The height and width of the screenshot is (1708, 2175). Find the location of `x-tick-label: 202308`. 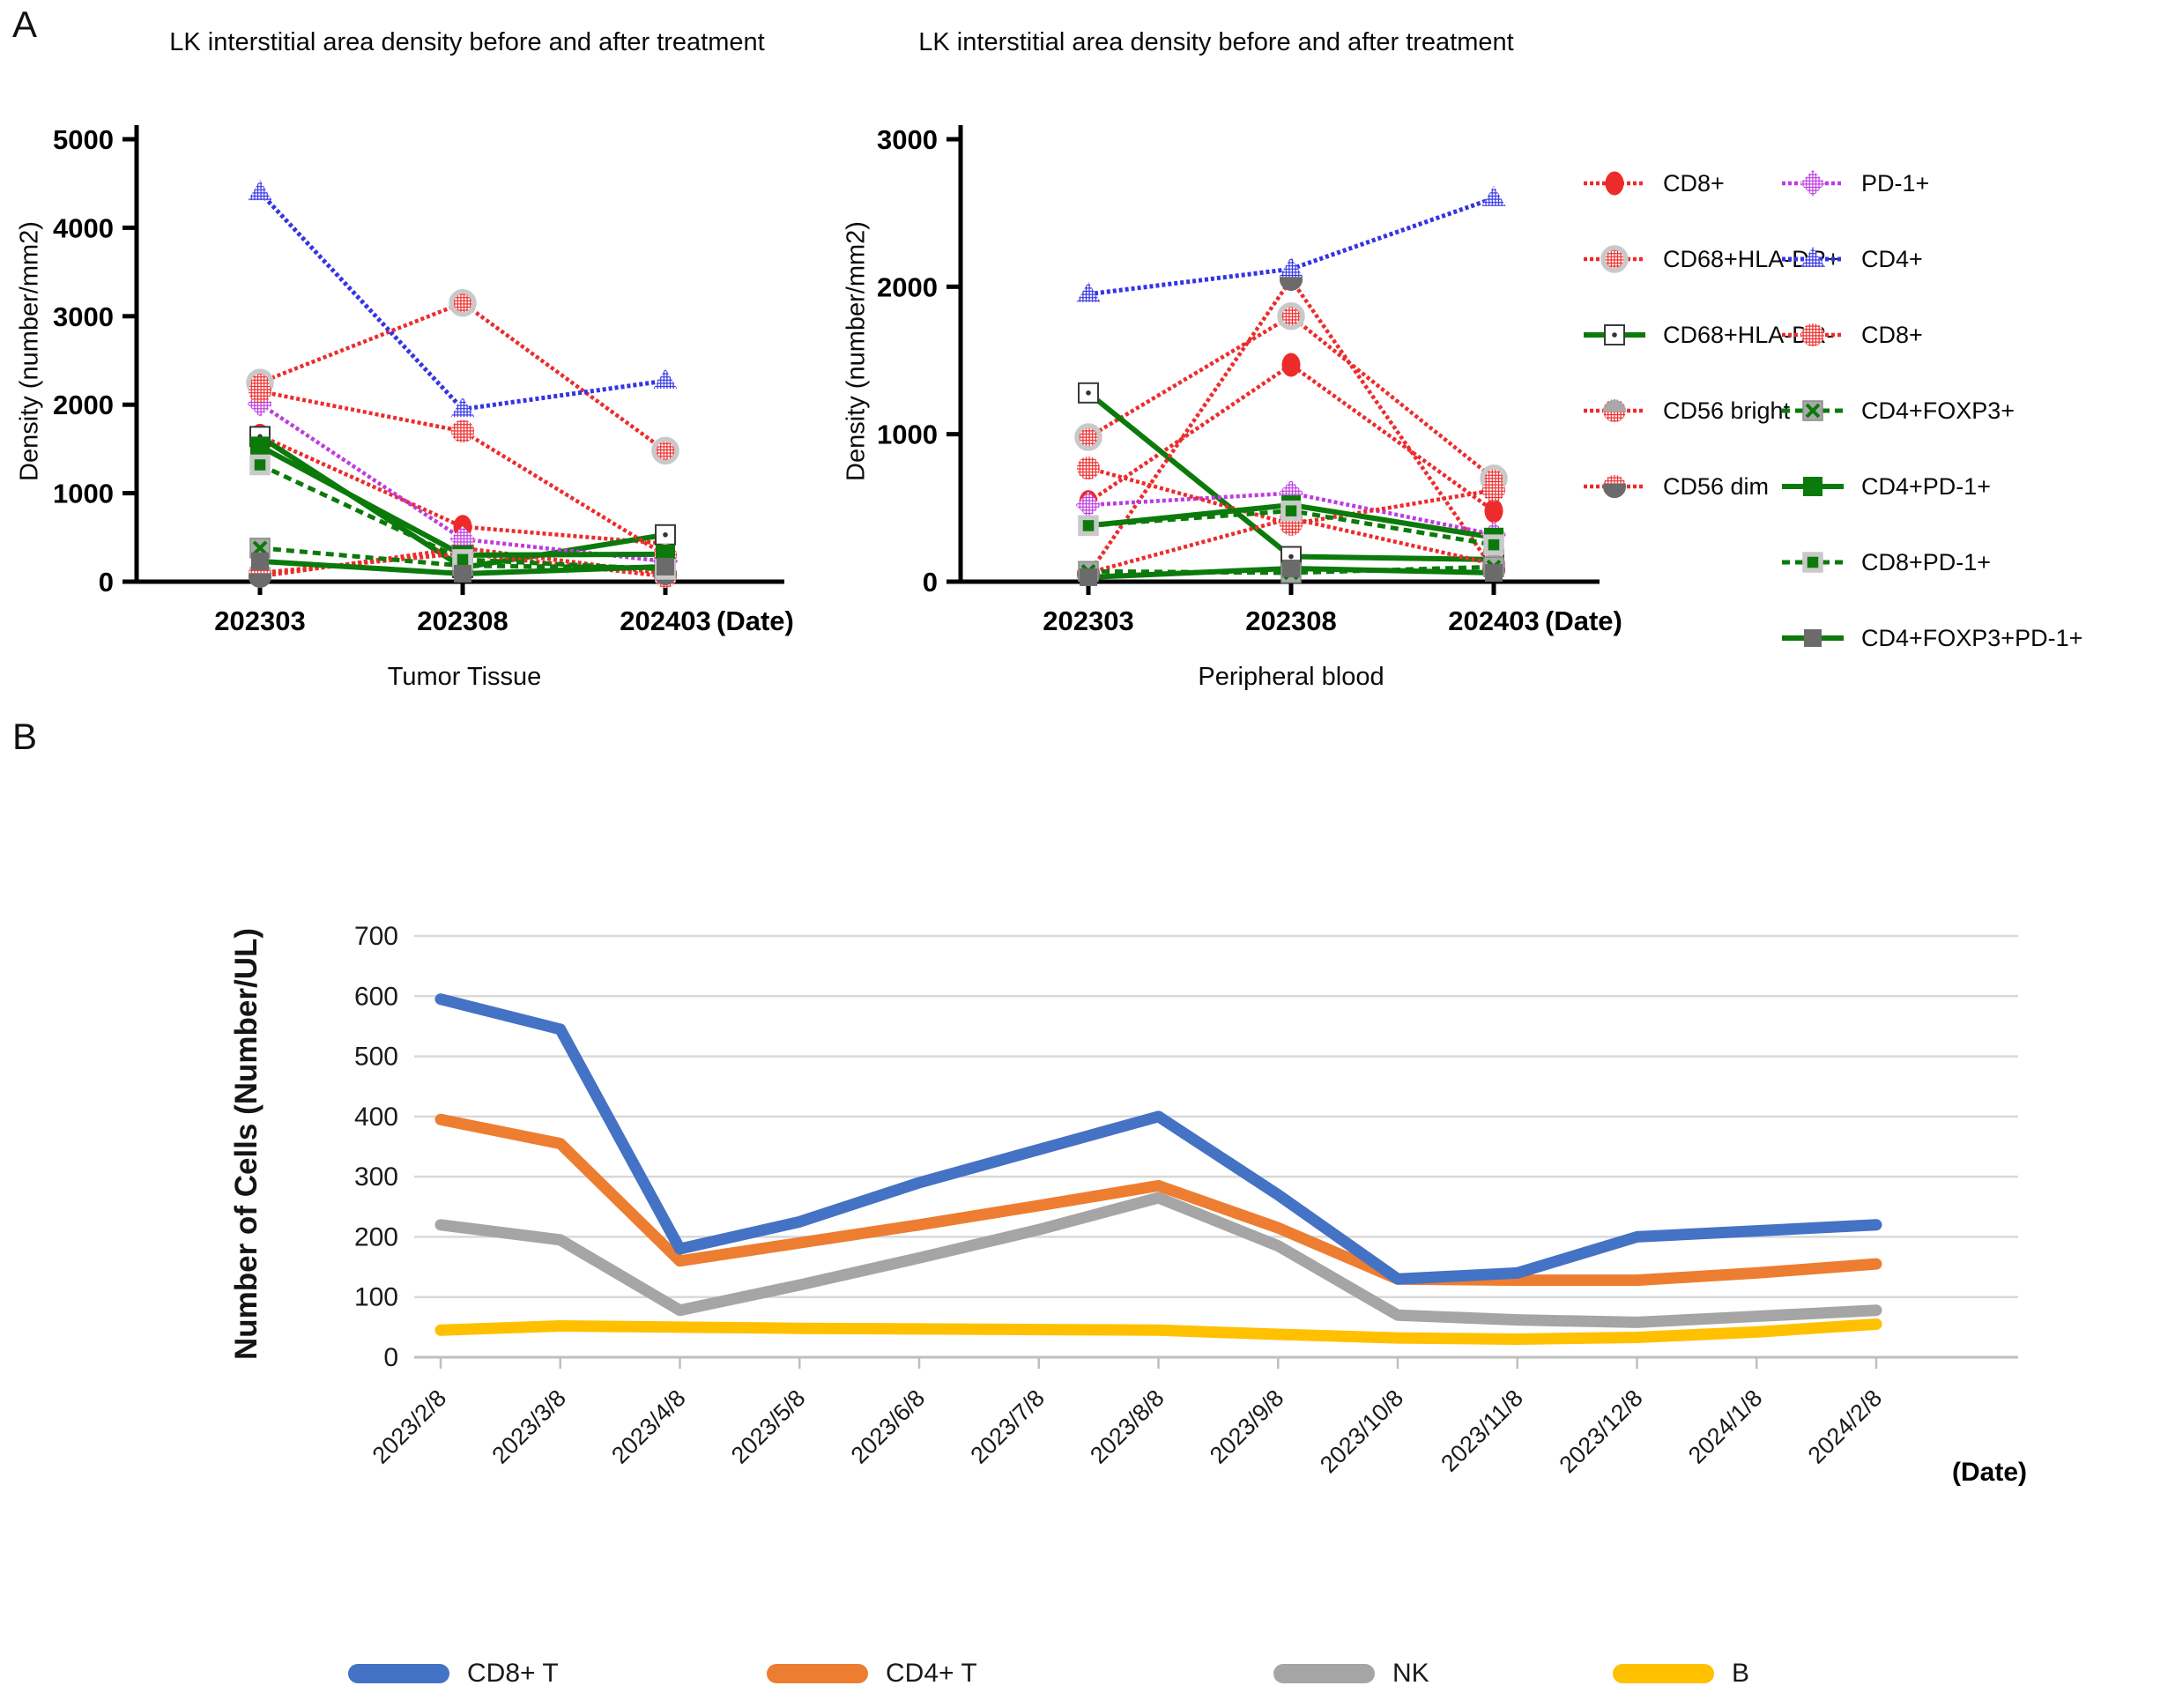

x-tick-label: 202308 is located at coordinates (1290, 621).